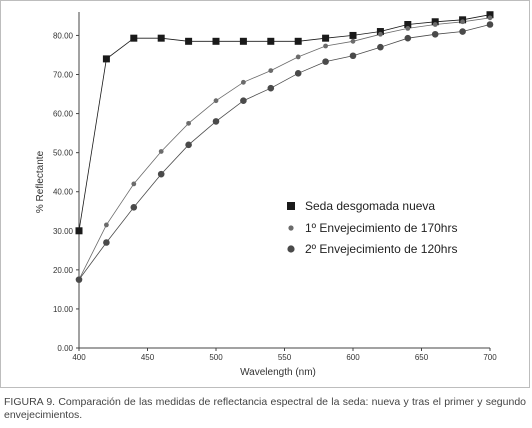 Image resolution: width=532 pixels, height=428 pixels. What do you see at coordinates (63, 309) in the screenshot?
I see `y-tick-label: 10.00` at bounding box center [63, 309].